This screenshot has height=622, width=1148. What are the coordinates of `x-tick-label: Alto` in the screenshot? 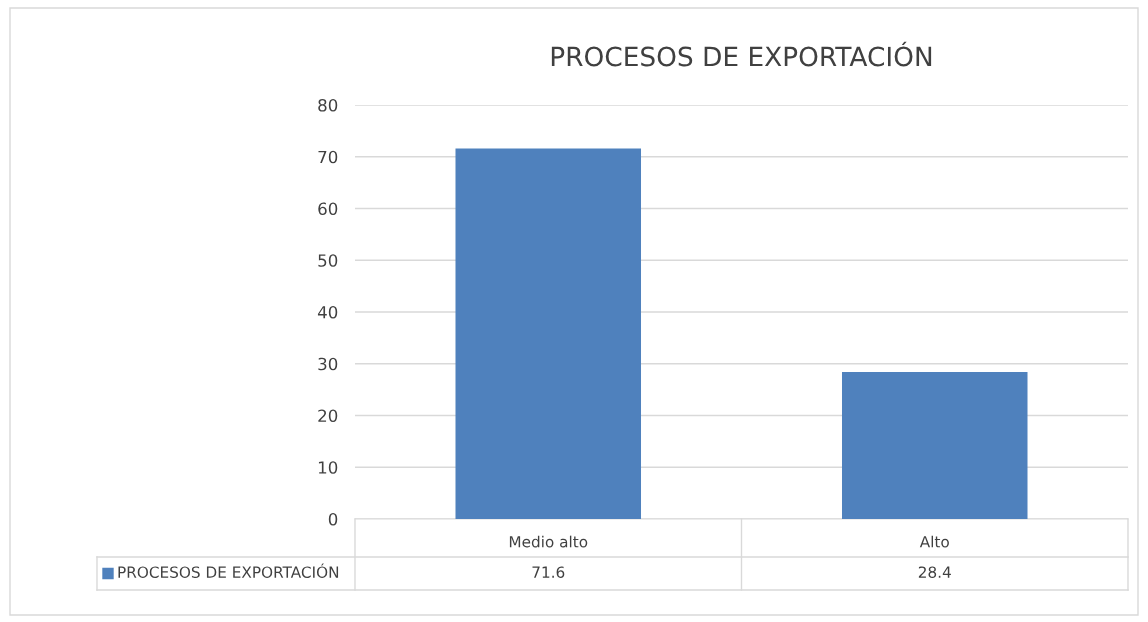 It's located at (934, 541).